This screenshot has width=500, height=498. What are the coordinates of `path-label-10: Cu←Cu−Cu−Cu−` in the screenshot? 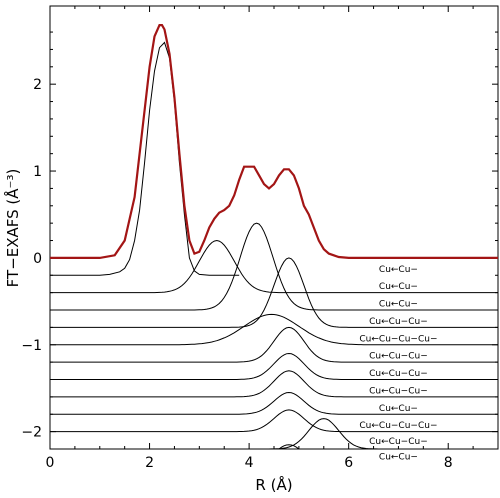 It's located at (398, 426).